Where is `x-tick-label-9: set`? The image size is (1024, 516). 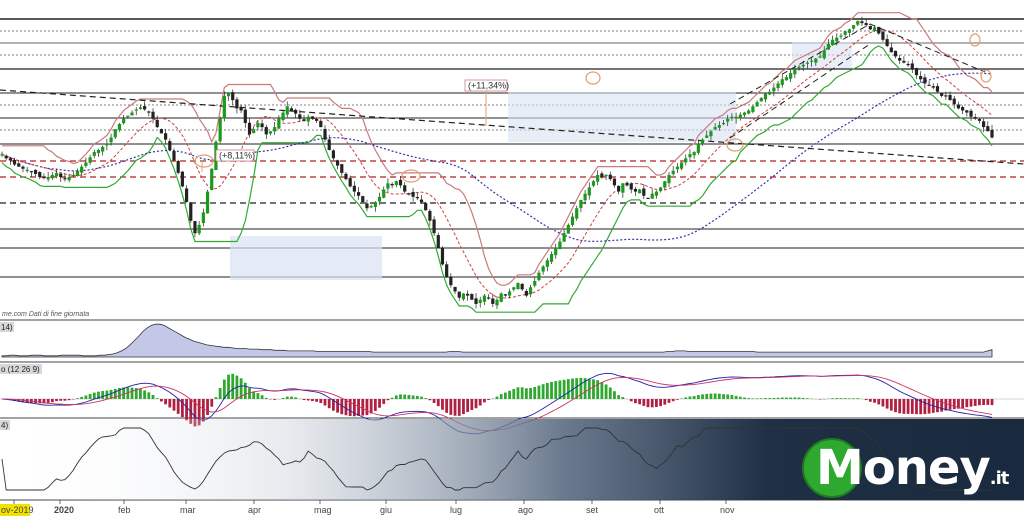
x-tick-label-9: set is located at coordinates (592, 510).